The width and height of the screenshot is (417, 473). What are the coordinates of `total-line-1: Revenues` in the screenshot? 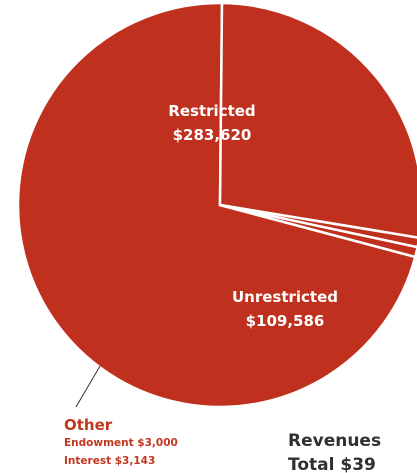 It's located at (334, 441).